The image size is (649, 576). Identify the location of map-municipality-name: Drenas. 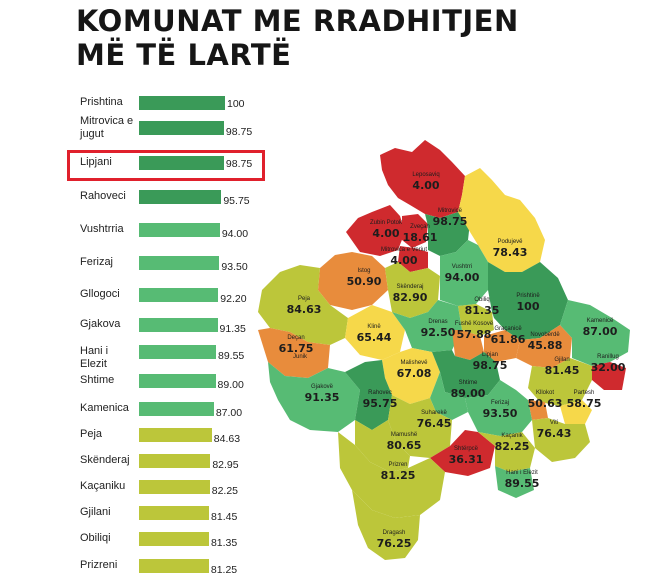
(437, 322).